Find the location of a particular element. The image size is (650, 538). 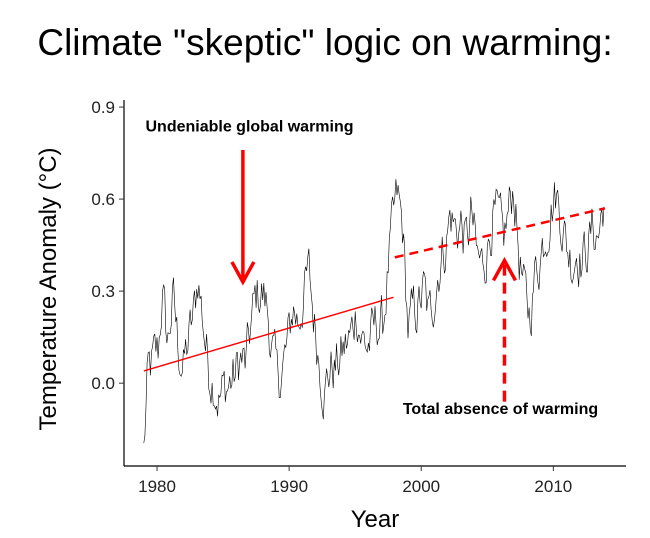

annotation-undeniable-warming: Undeniable global warming is located at coordinates (249, 127).